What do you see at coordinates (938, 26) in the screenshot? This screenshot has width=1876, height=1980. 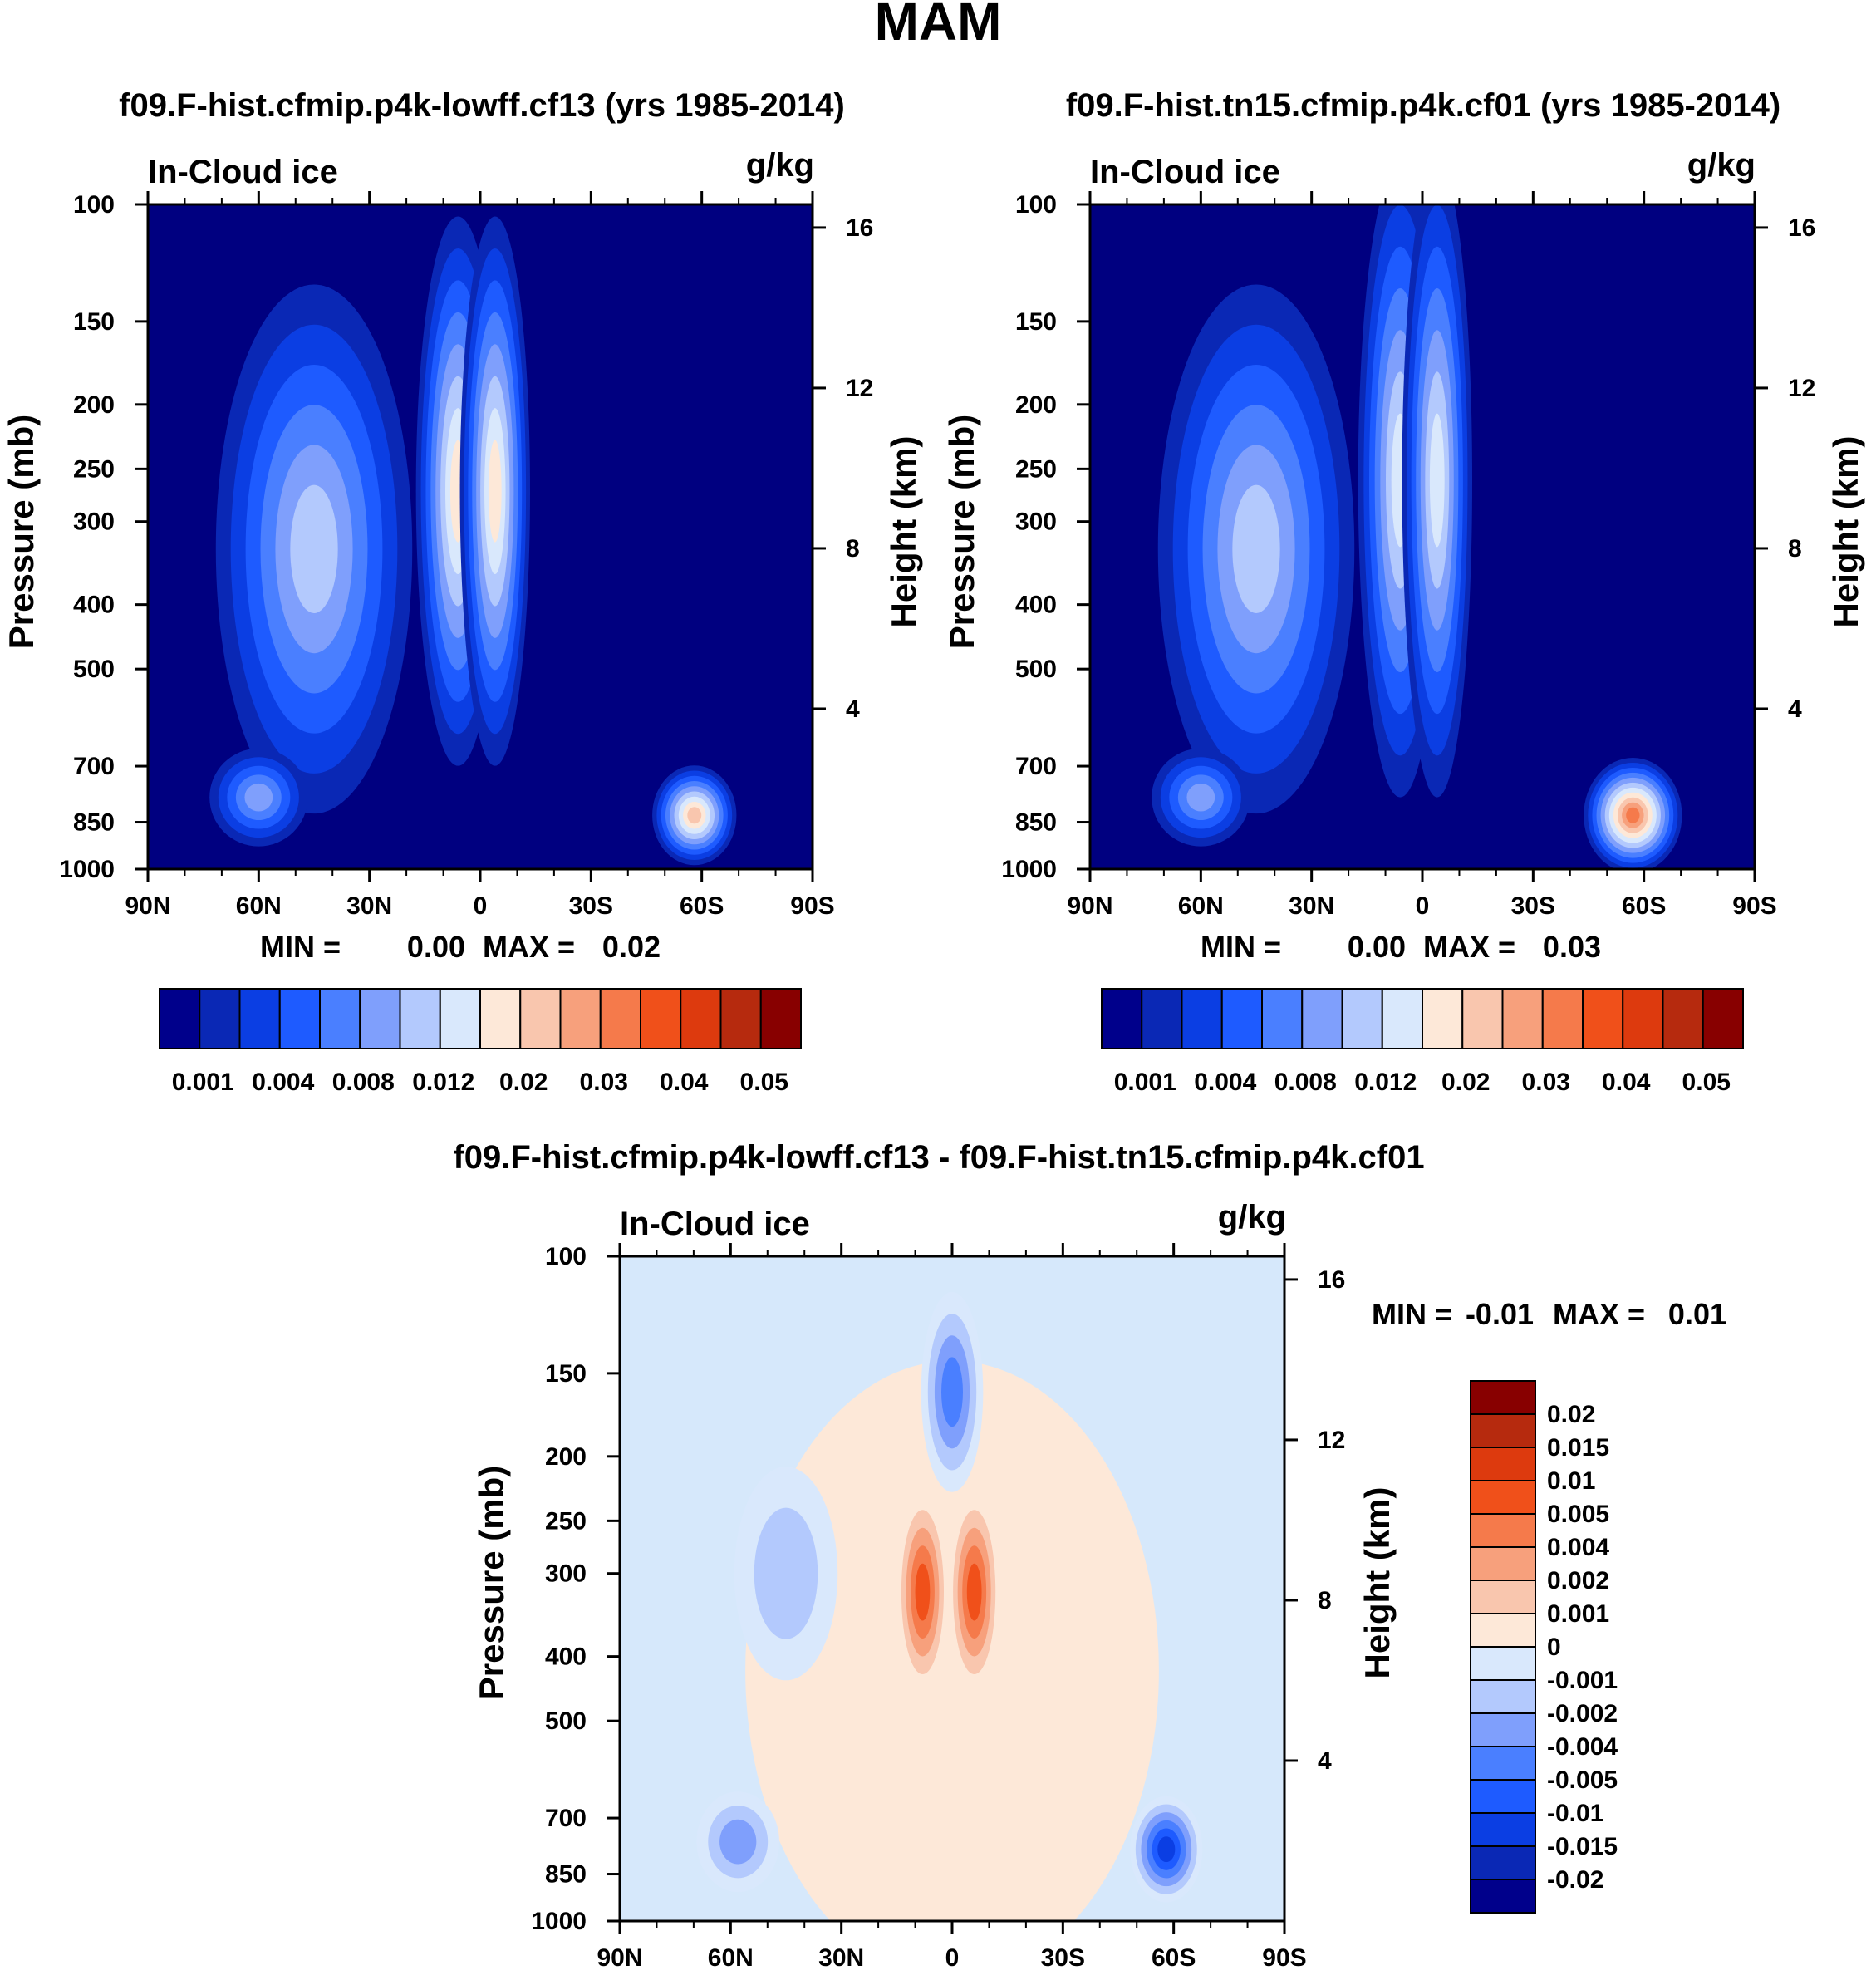 I see `figure-title: MAM` at bounding box center [938, 26].